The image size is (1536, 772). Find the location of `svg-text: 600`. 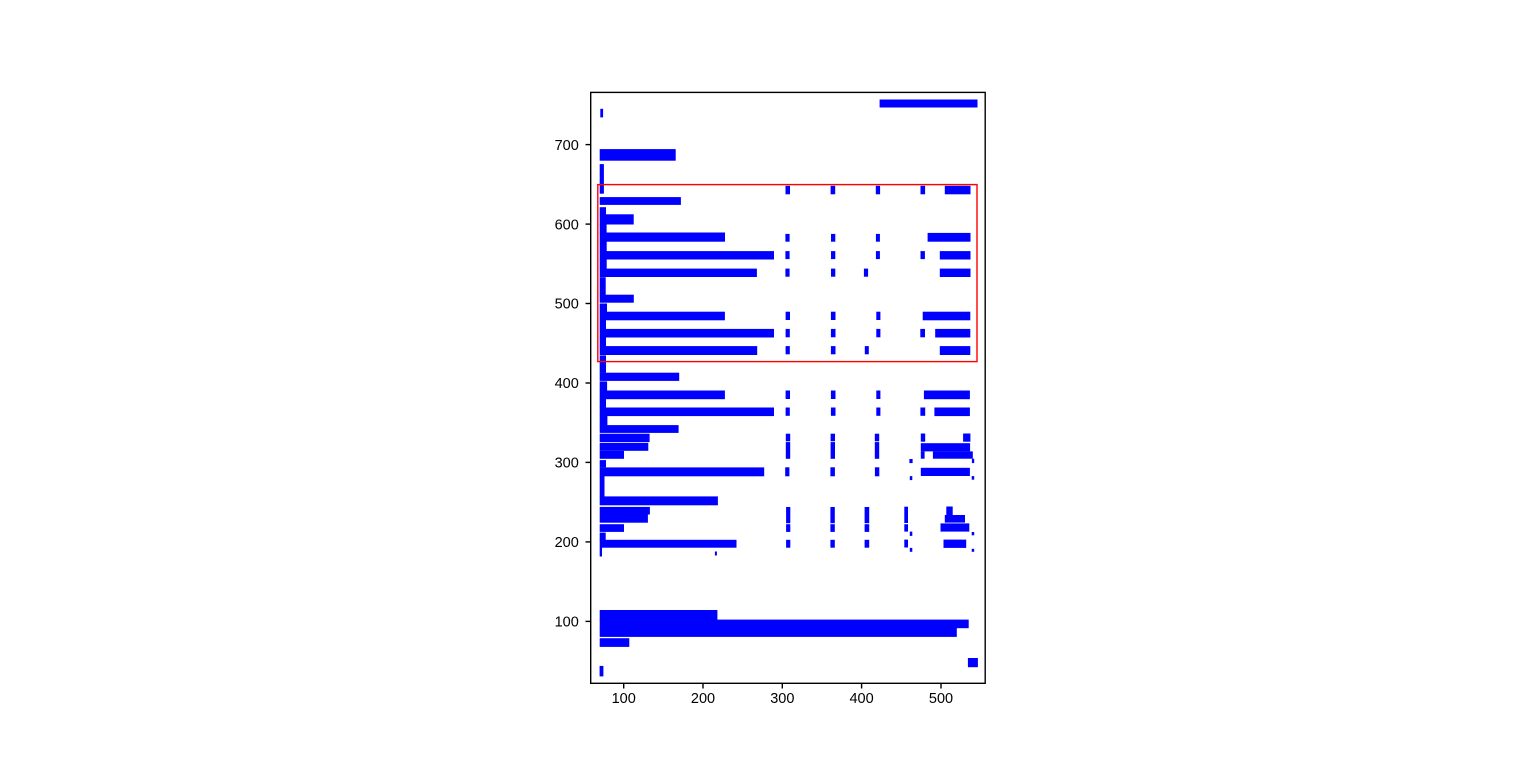

svg-text: 600 is located at coordinates (567, 225).